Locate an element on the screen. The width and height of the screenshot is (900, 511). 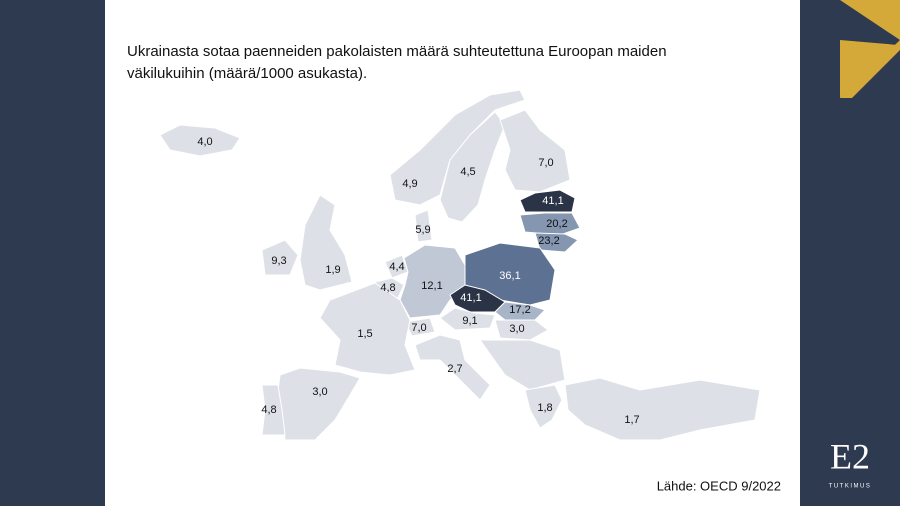
country-value: 9,1 is located at coordinates (469, 321).